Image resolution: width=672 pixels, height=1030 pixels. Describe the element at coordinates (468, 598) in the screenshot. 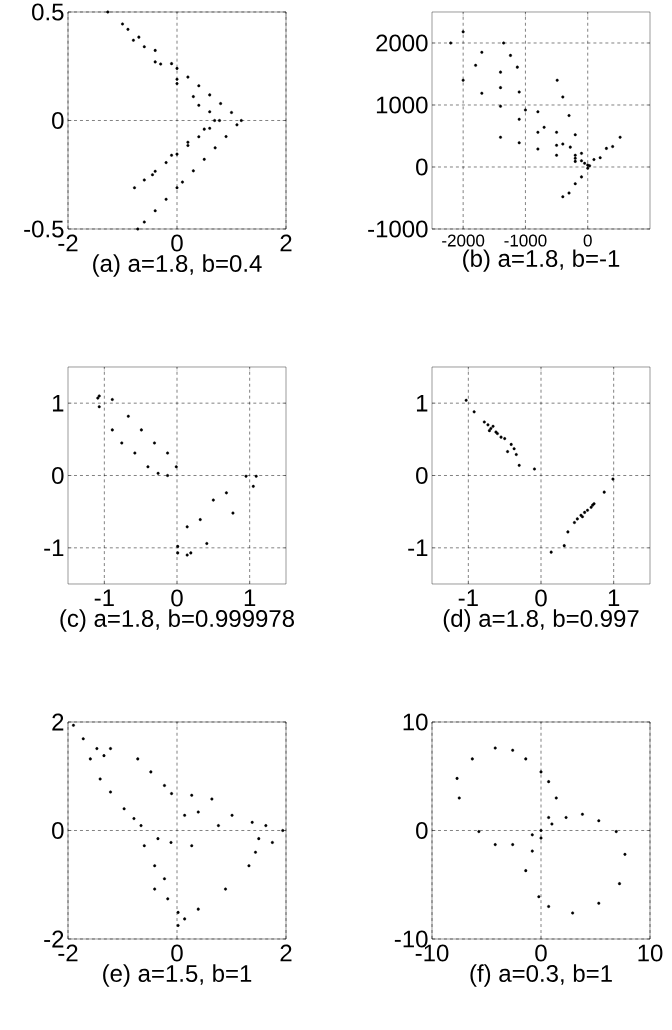

I see `x-tick-label: -1` at that location.